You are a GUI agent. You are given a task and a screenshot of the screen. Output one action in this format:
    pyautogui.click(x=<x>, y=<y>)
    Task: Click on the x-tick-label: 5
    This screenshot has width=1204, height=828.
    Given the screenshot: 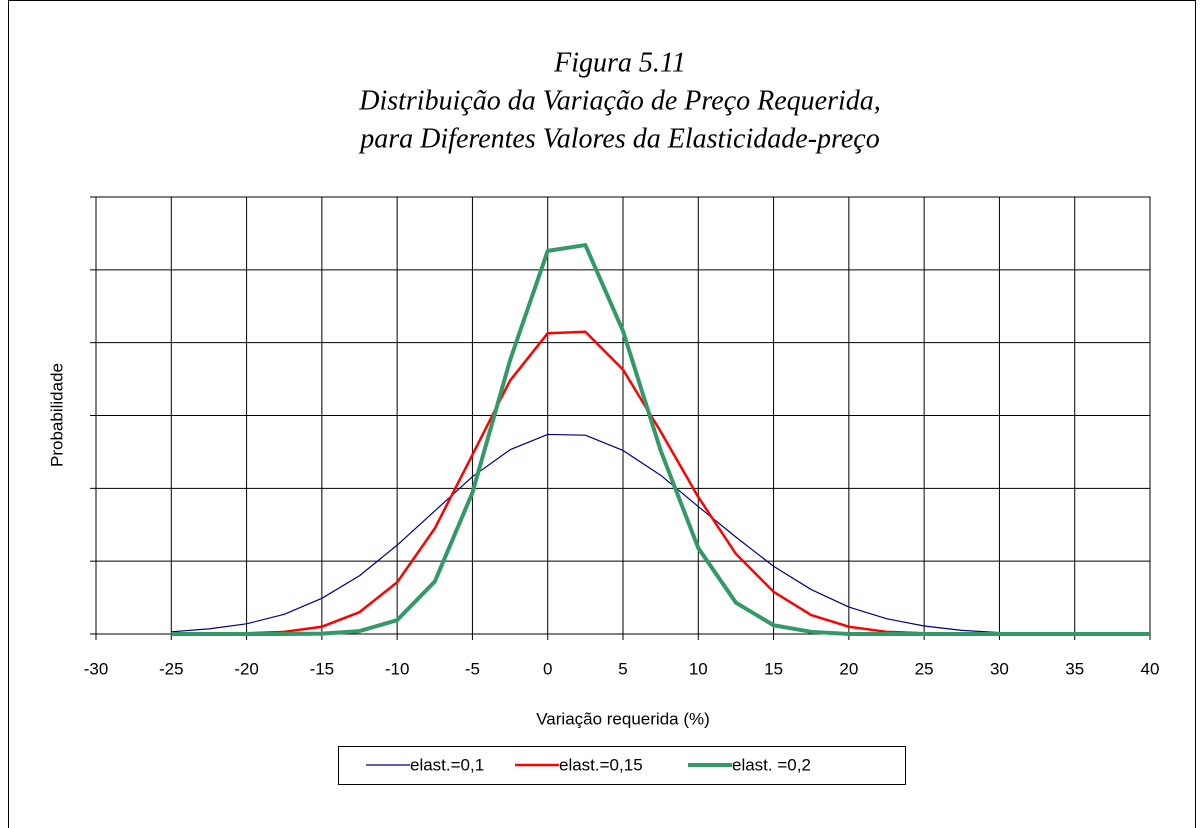 What is the action you would take?
    pyautogui.click(x=622, y=668)
    